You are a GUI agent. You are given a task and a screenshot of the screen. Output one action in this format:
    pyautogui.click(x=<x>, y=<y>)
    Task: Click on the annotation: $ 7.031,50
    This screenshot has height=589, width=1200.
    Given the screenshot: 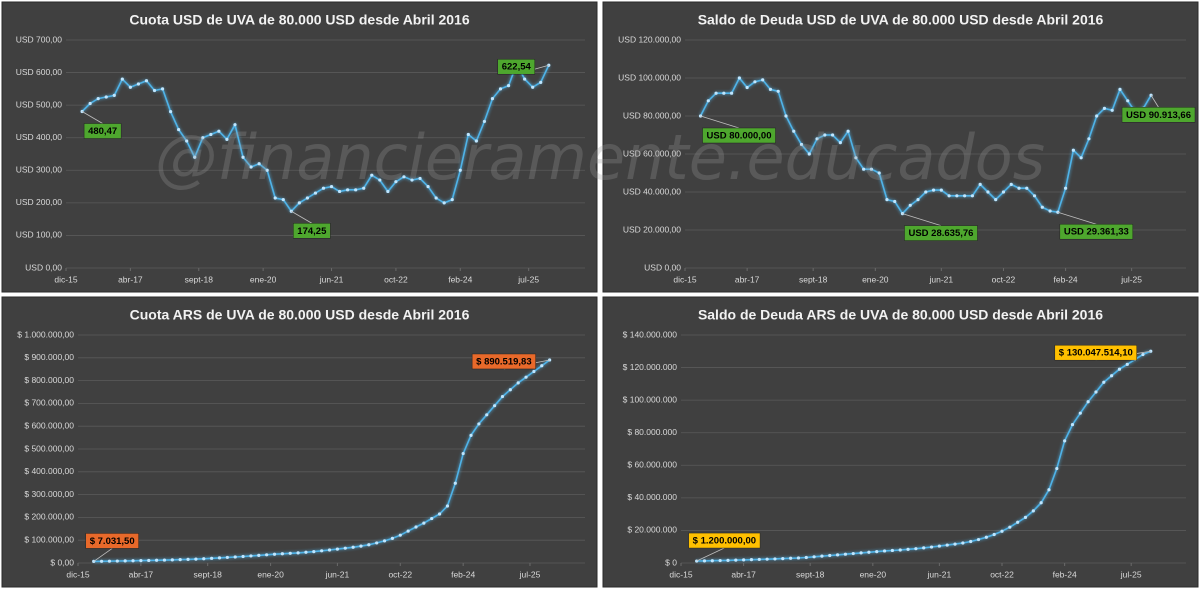 What is the action you would take?
    pyautogui.click(x=112, y=547)
    